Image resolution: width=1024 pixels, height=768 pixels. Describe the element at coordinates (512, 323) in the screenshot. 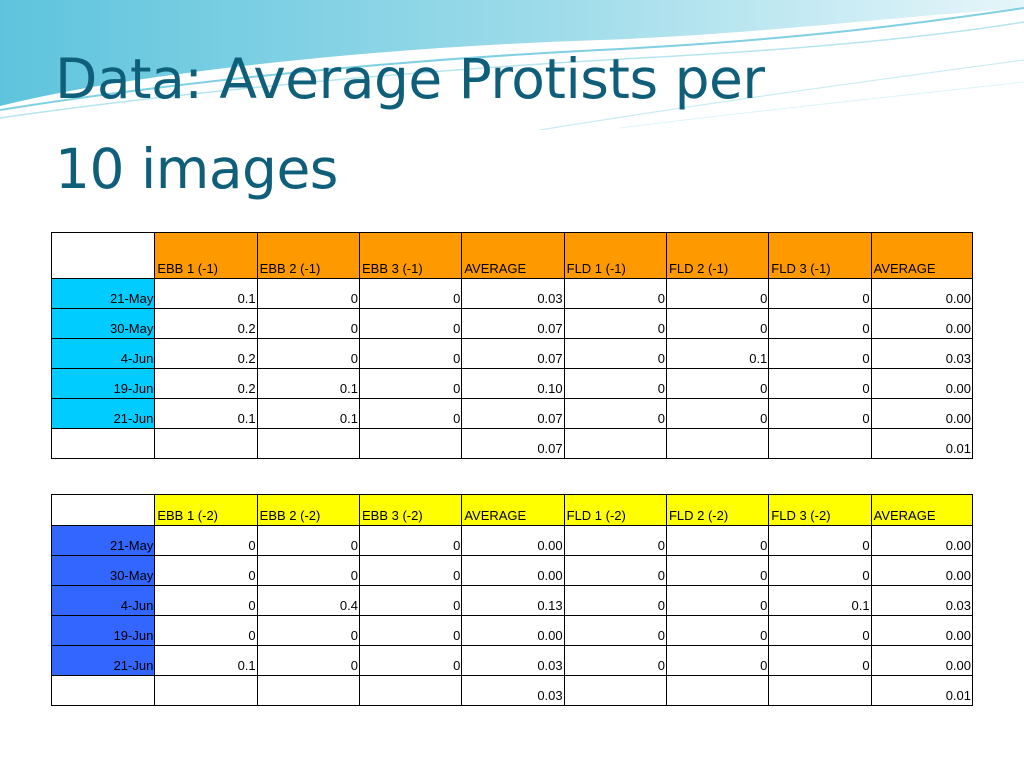

I see `table-row: 30-May 0.2 0 0 0.07 0 0 0 0.00` at that location.